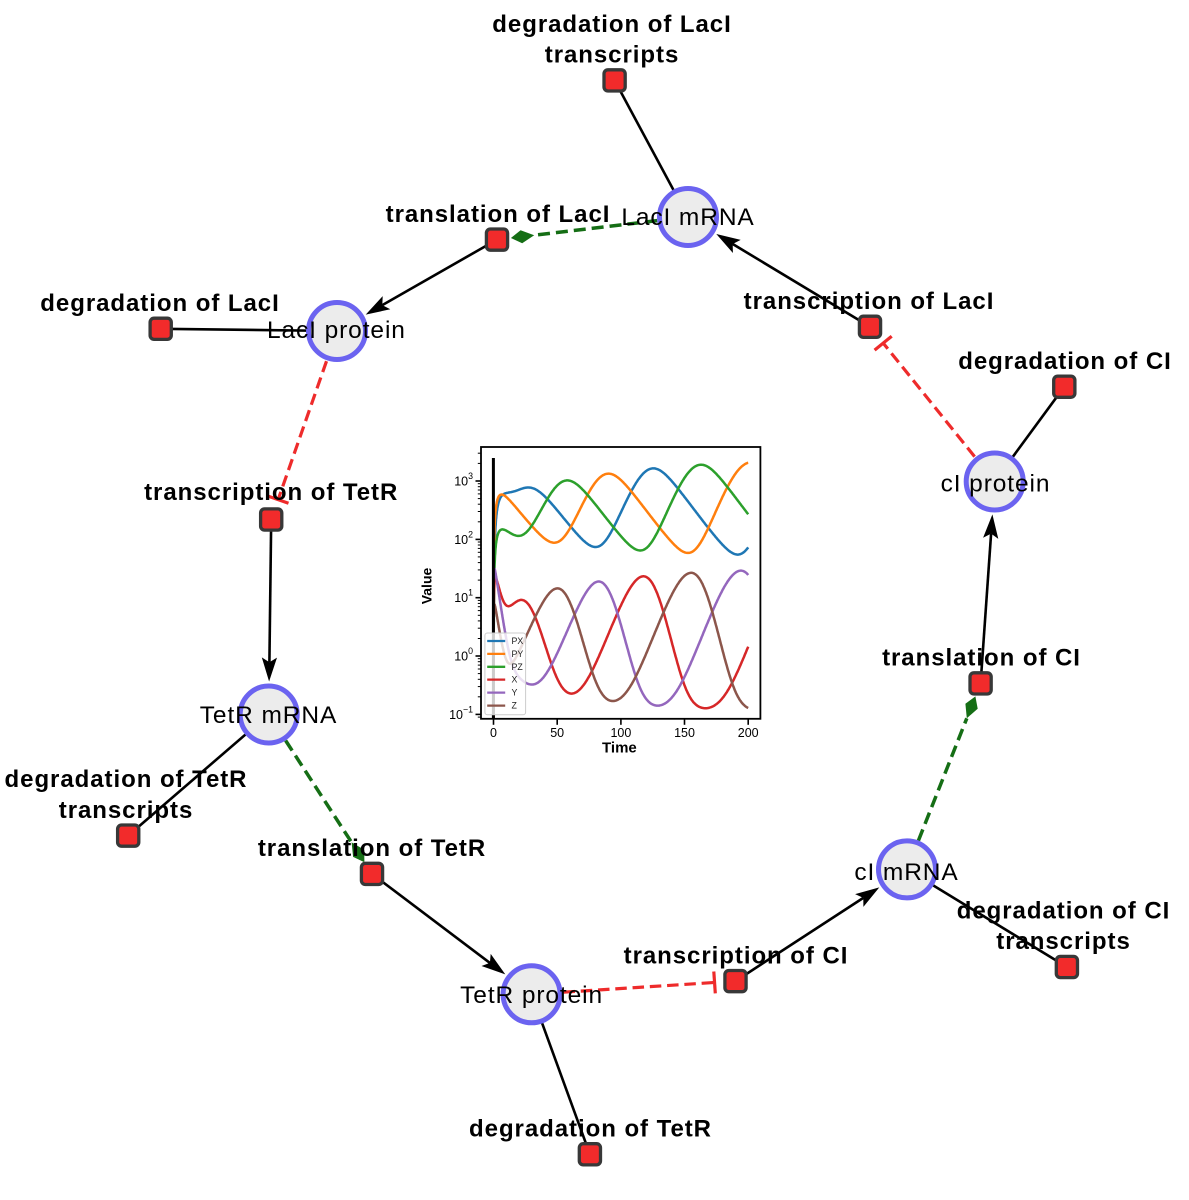  What do you see at coordinates (531, 995) in the screenshot?
I see `svg-text: TetR protein` at bounding box center [531, 995].